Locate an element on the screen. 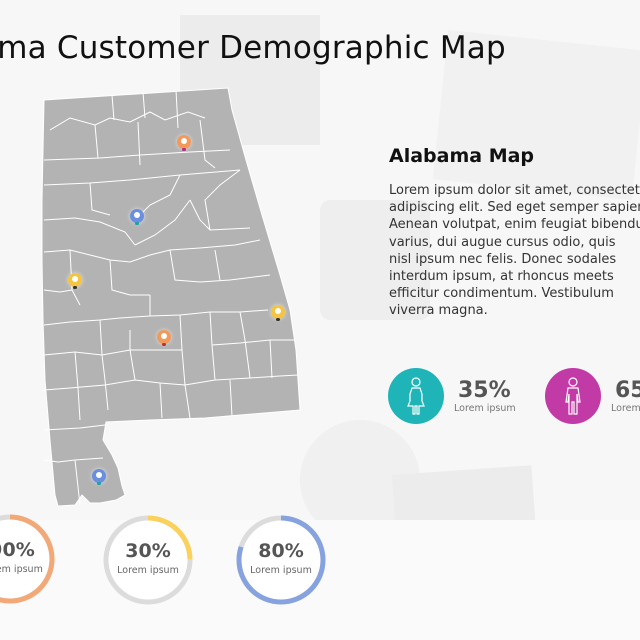  page-title: ama Customer Demographic Map is located at coordinates (253, 48).